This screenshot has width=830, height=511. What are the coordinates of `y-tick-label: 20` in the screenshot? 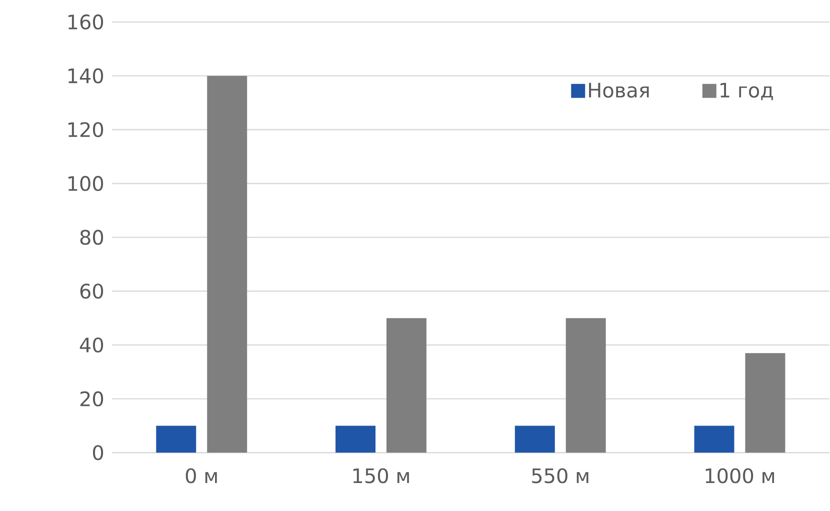 It's located at (92, 399).